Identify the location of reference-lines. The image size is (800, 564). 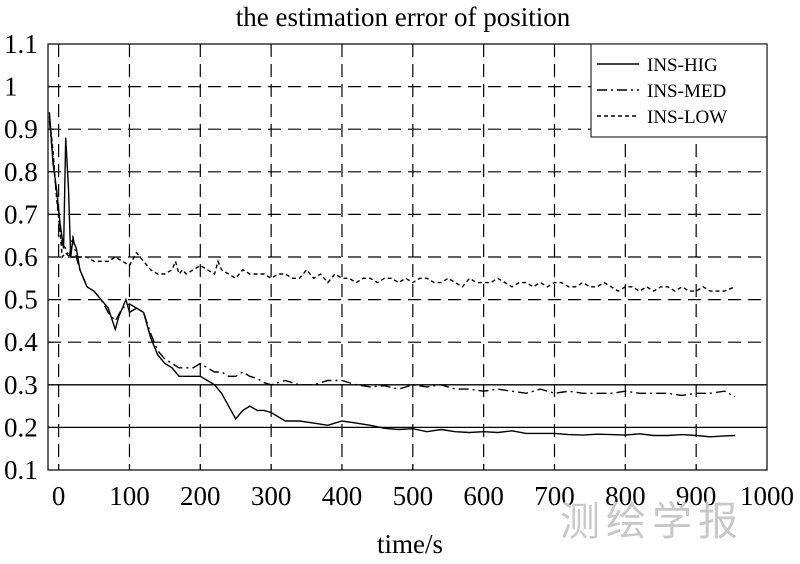
(407, 406).